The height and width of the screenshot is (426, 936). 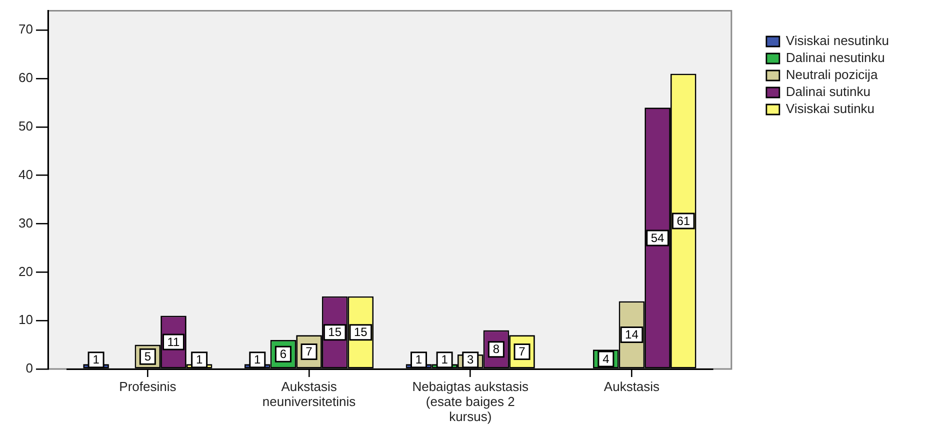 I want to click on legend-label: Neutrali pozicija, so click(x=832, y=74).